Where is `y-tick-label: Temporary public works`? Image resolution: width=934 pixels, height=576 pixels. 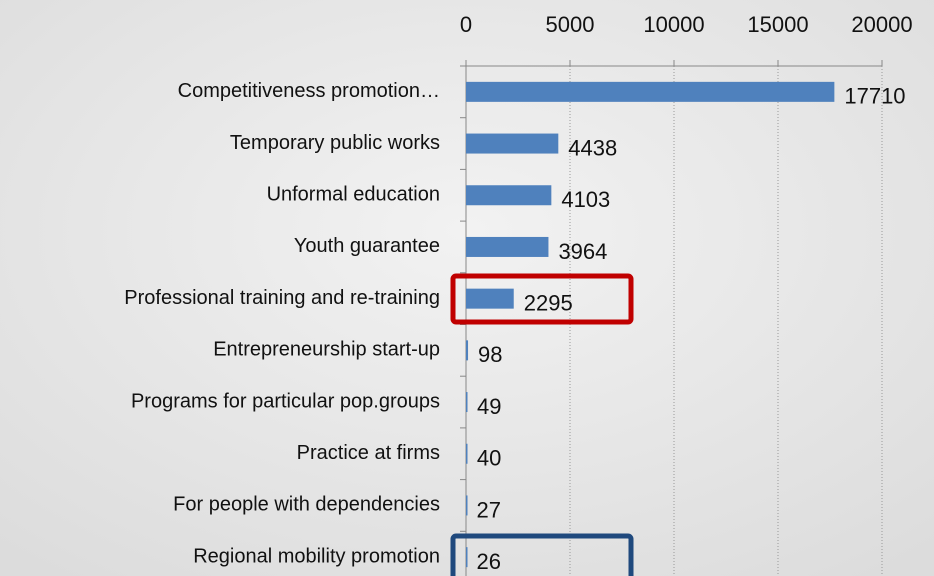 y-tick-label: Temporary public works is located at coordinates (335, 143).